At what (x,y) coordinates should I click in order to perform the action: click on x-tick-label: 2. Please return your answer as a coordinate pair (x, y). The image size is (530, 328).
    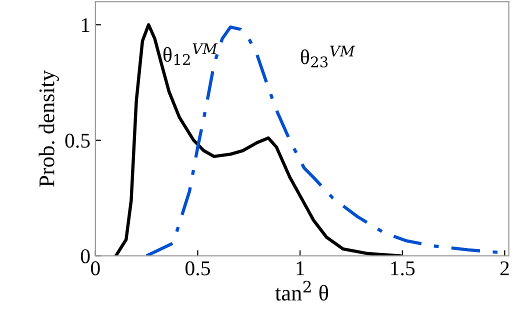
    Looking at the image, I should click on (504, 268).